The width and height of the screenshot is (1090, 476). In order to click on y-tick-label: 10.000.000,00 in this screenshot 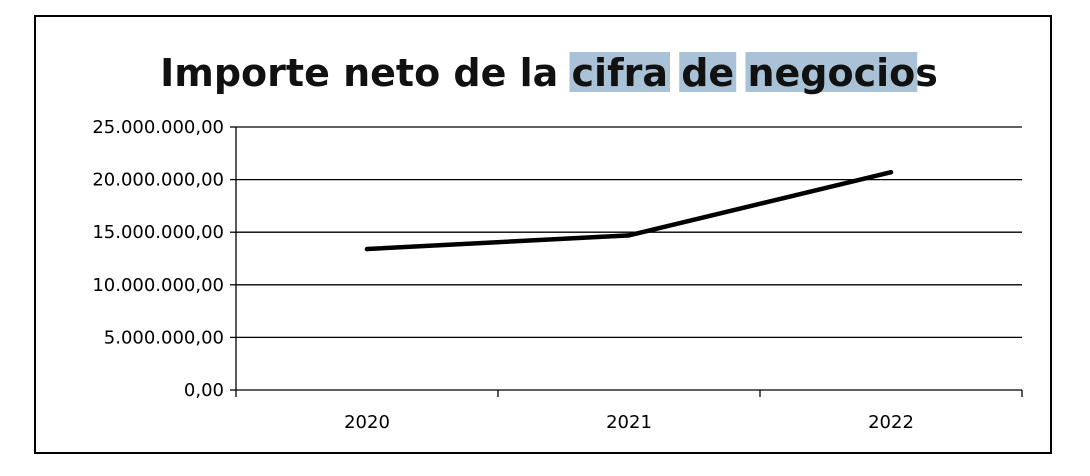, I will do `click(158, 285)`.